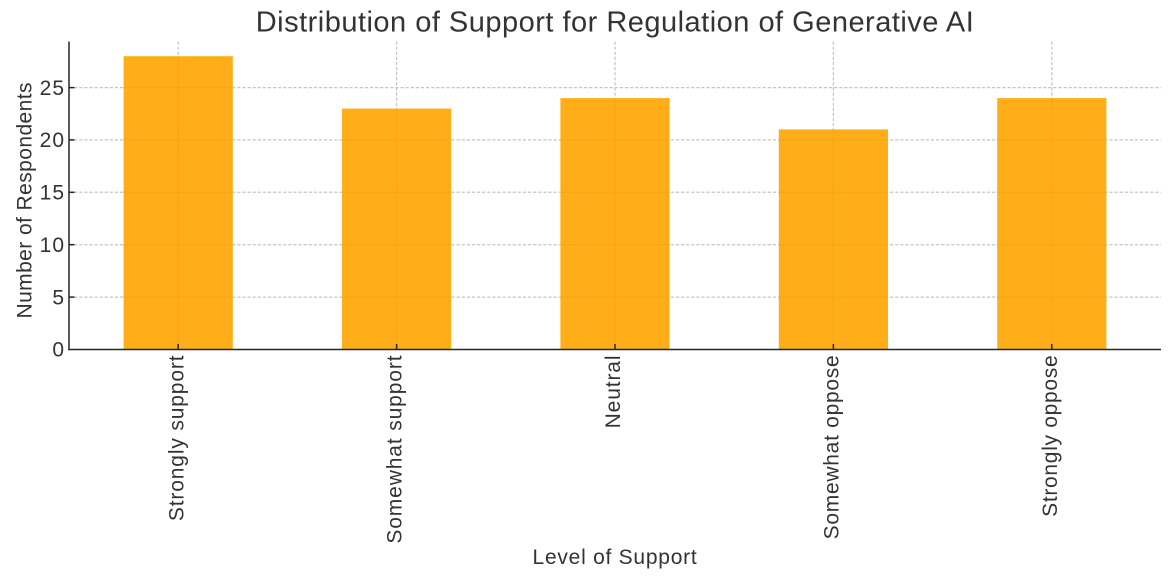 The height and width of the screenshot is (580, 1171). I want to click on svg-text: 15, so click(52, 193).